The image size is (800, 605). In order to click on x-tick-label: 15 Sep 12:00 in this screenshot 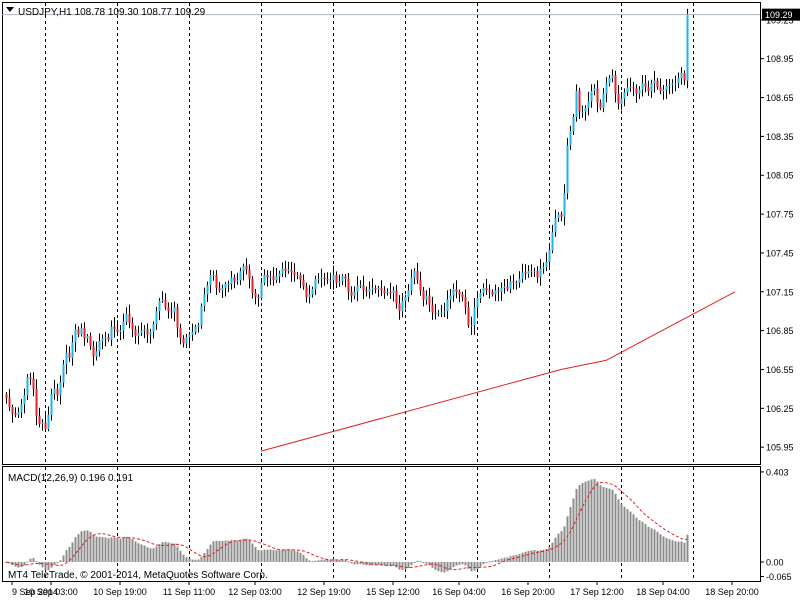, I will do `click(393, 592)`.